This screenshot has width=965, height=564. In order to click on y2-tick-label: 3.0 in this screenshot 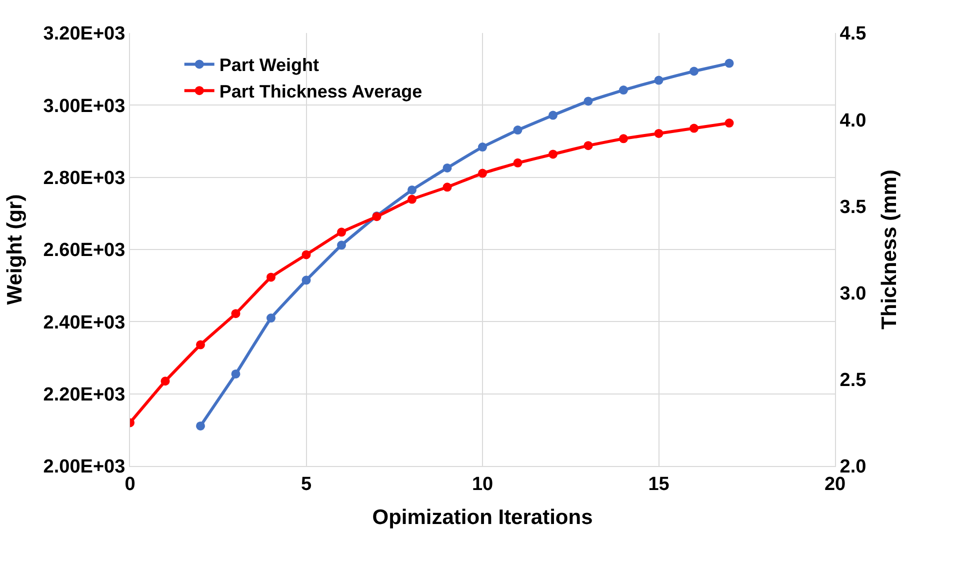, I will do `click(853, 293)`.